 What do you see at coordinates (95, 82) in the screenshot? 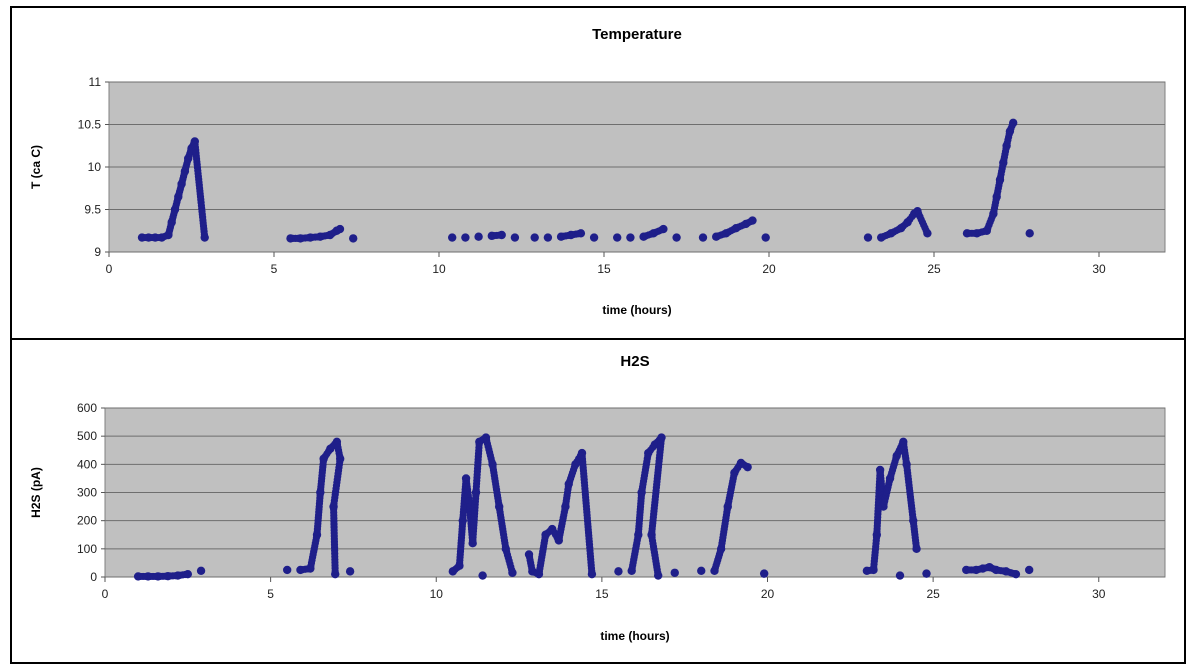
I see `y-tick-label: 11` at bounding box center [95, 82].